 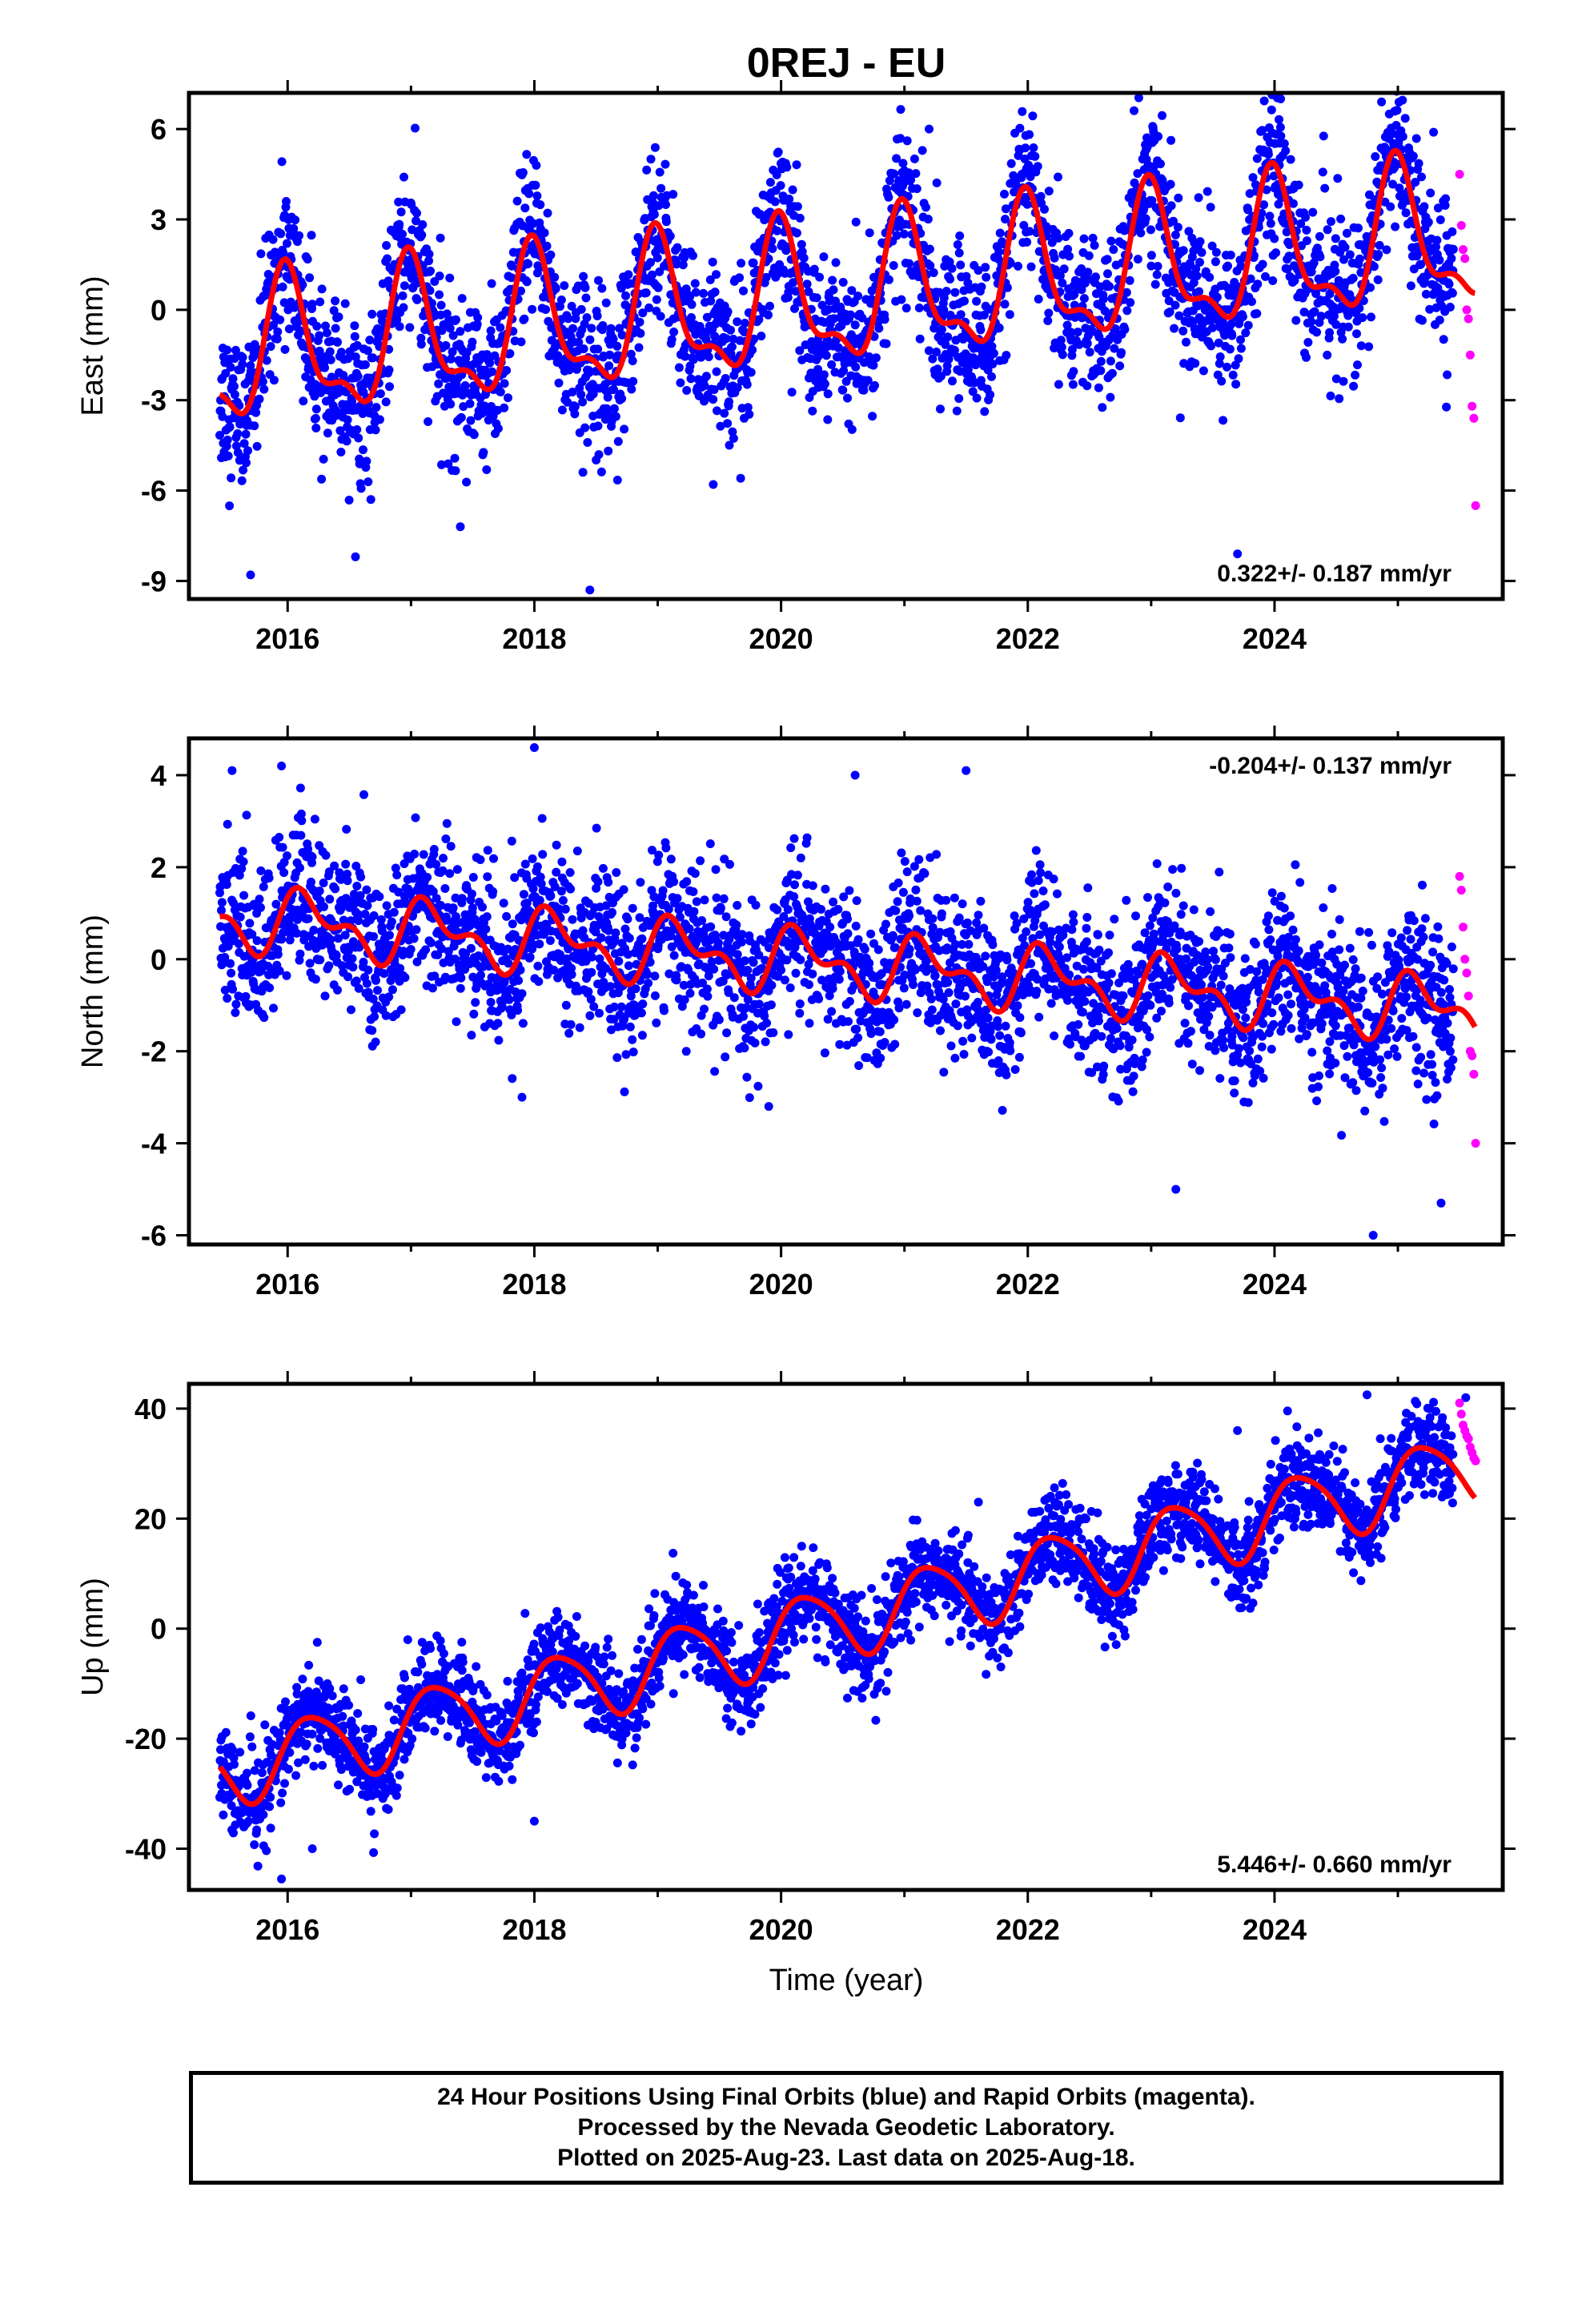 What do you see at coordinates (159, 310) in the screenshot?
I see `y-tick-label: 0` at bounding box center [159, 310].